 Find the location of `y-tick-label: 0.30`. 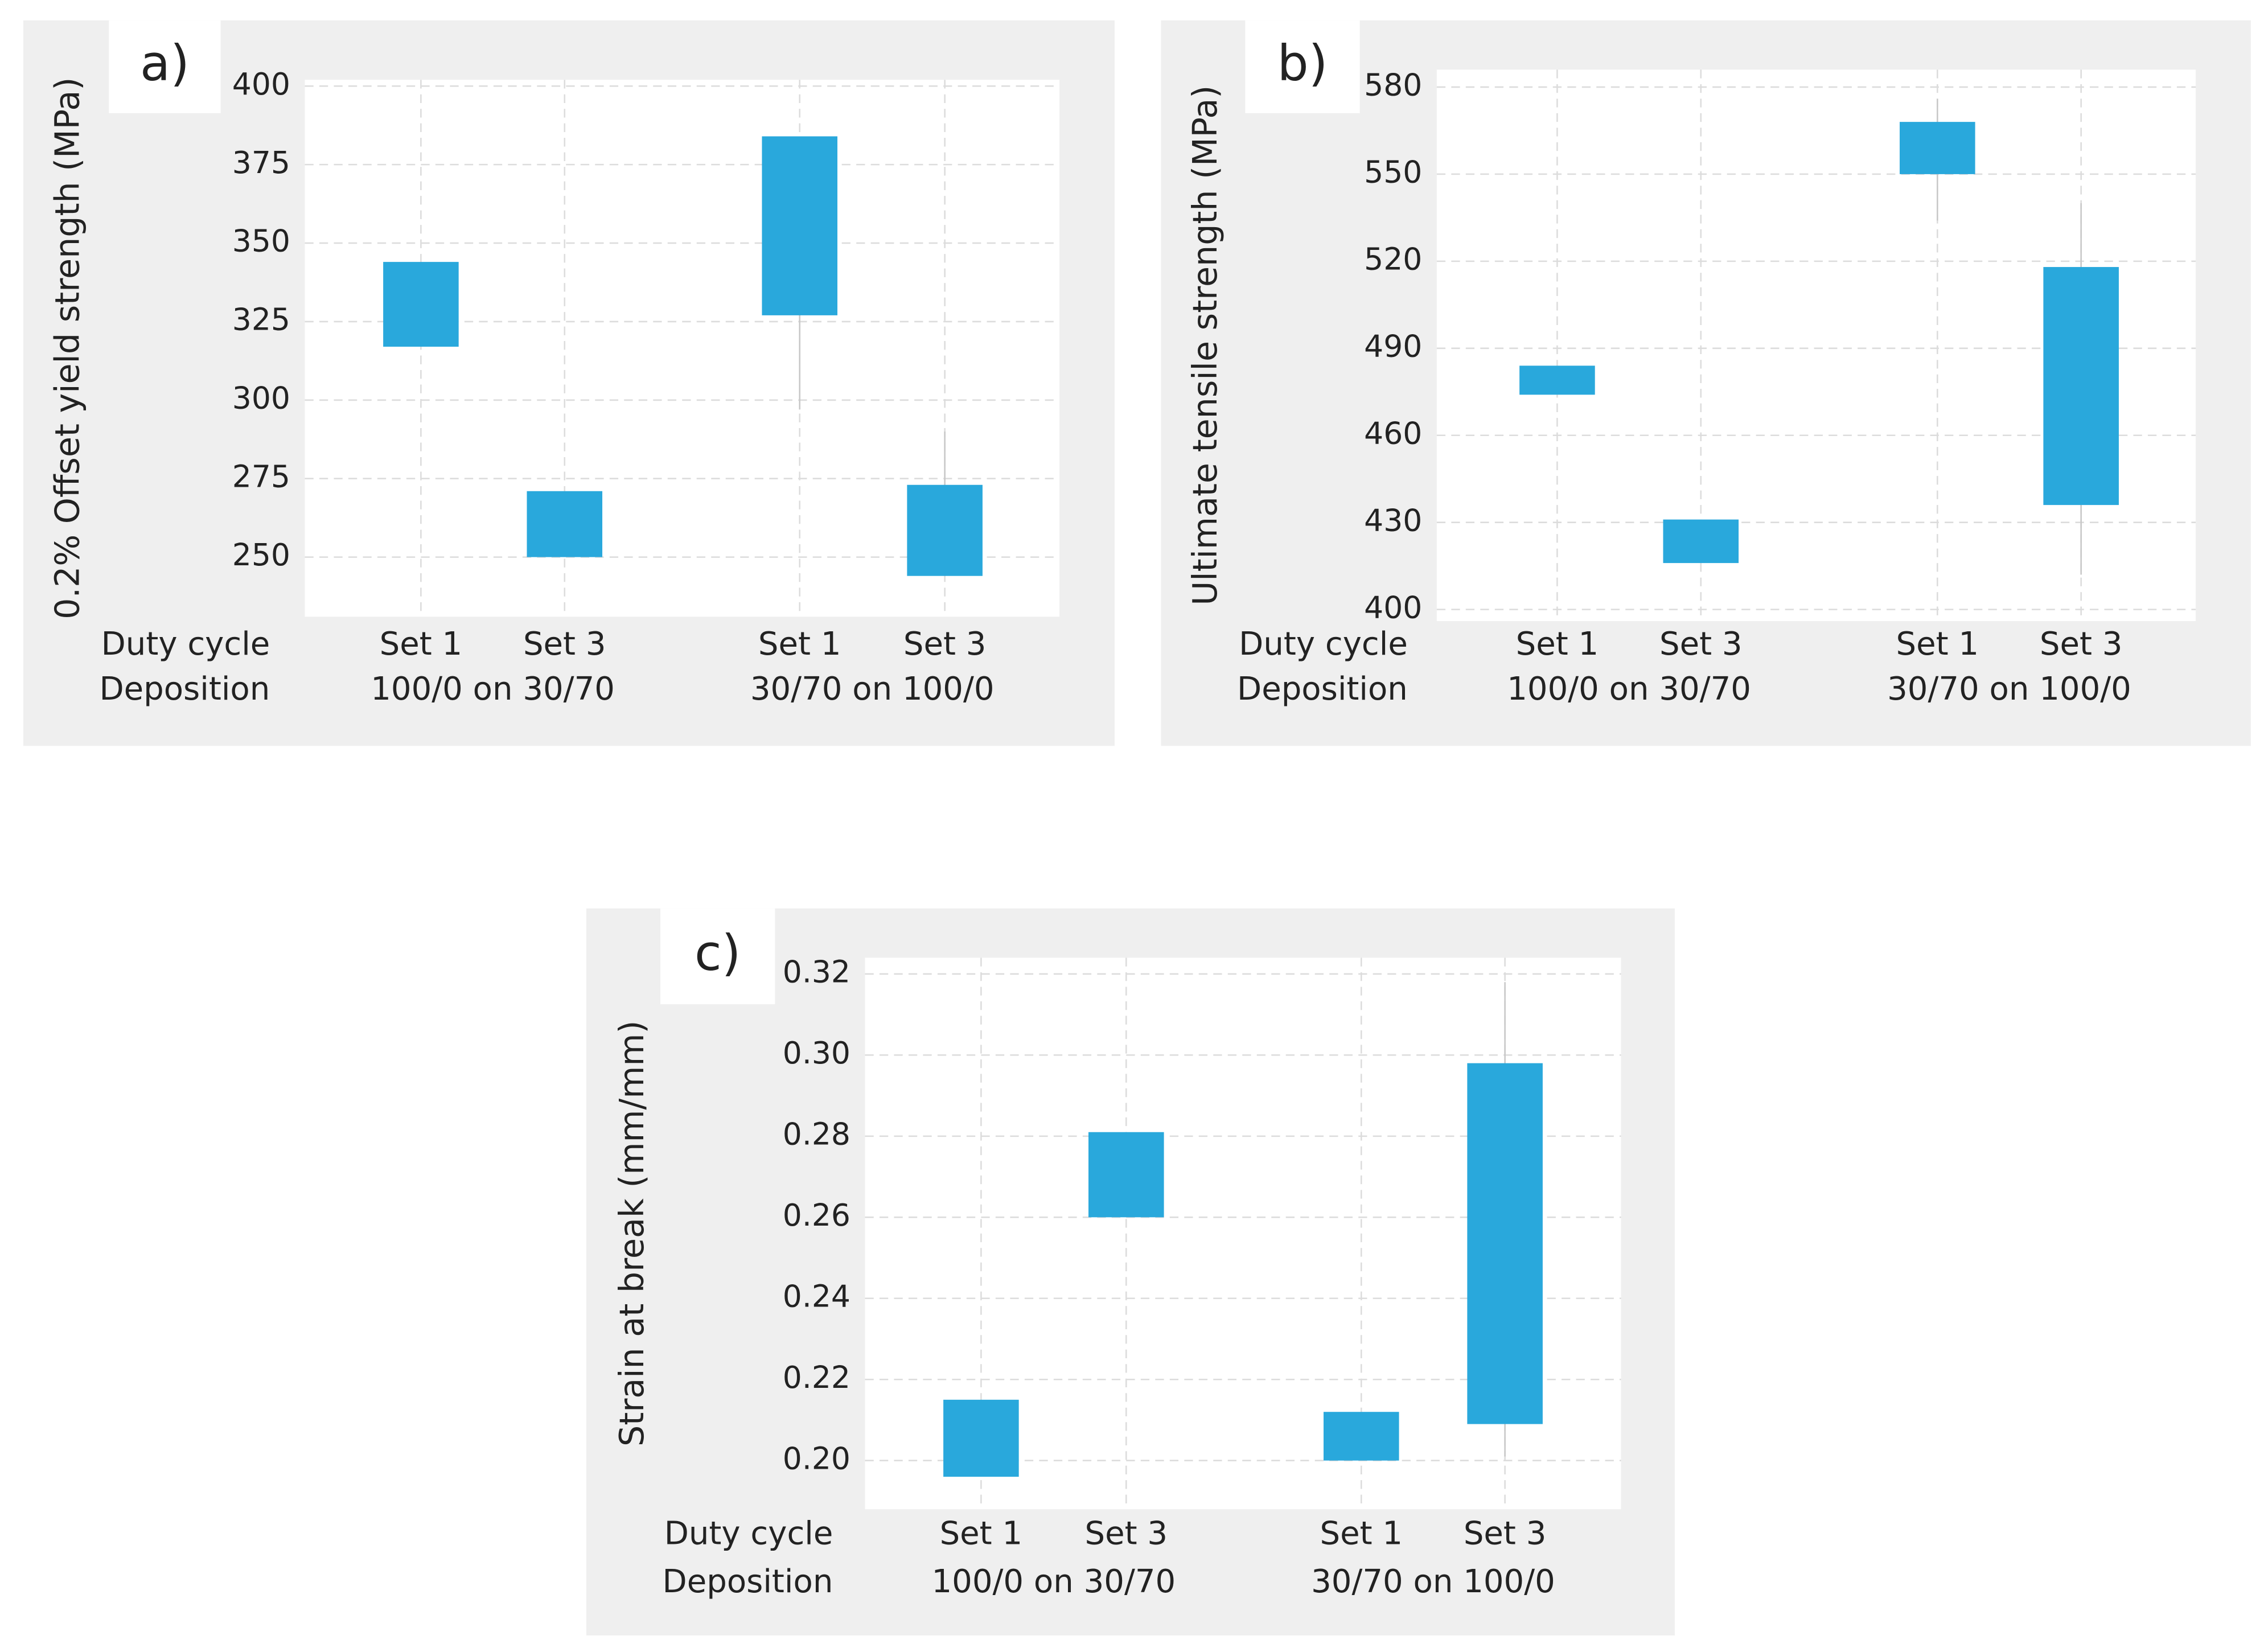

y-tick-label: 0.30 is located at coordinates (816, 1053).